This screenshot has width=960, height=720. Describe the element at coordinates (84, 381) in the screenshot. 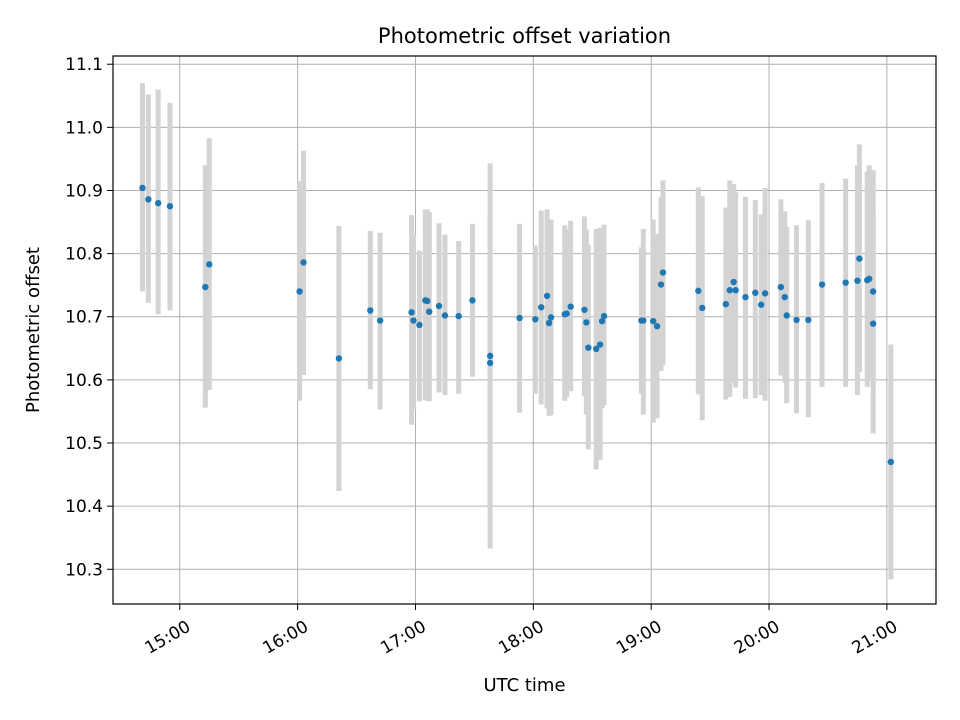

I see `y-tick-label: 10.6` at that location.